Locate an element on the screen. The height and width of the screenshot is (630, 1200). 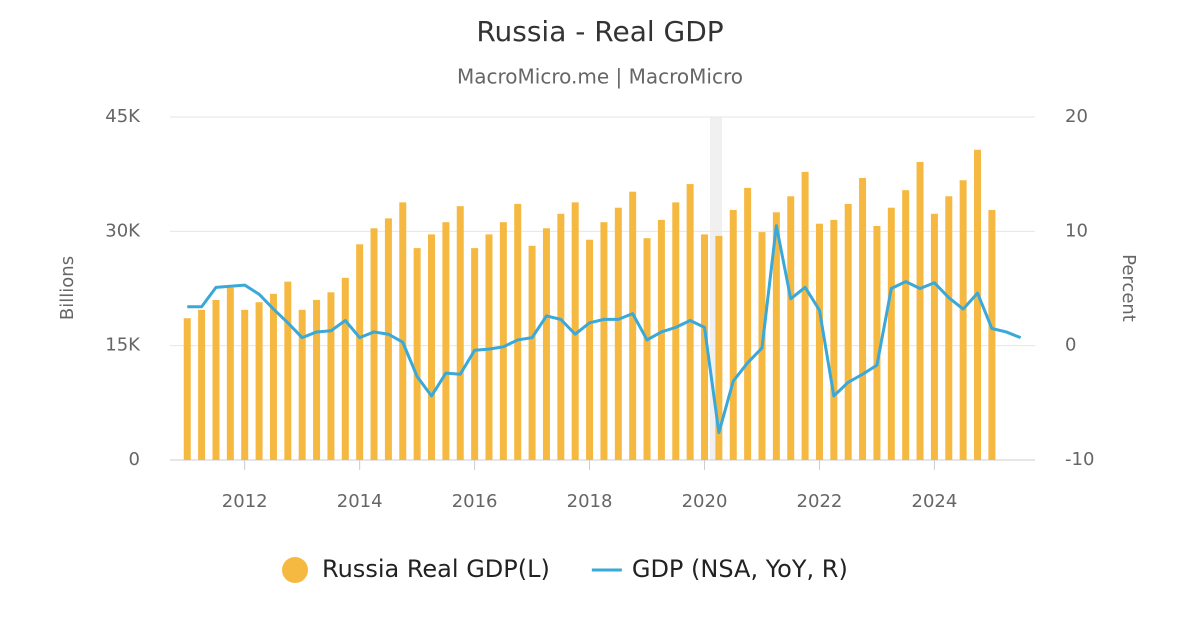
x-tick-label: 2024 is located at coordinates (935, 501).